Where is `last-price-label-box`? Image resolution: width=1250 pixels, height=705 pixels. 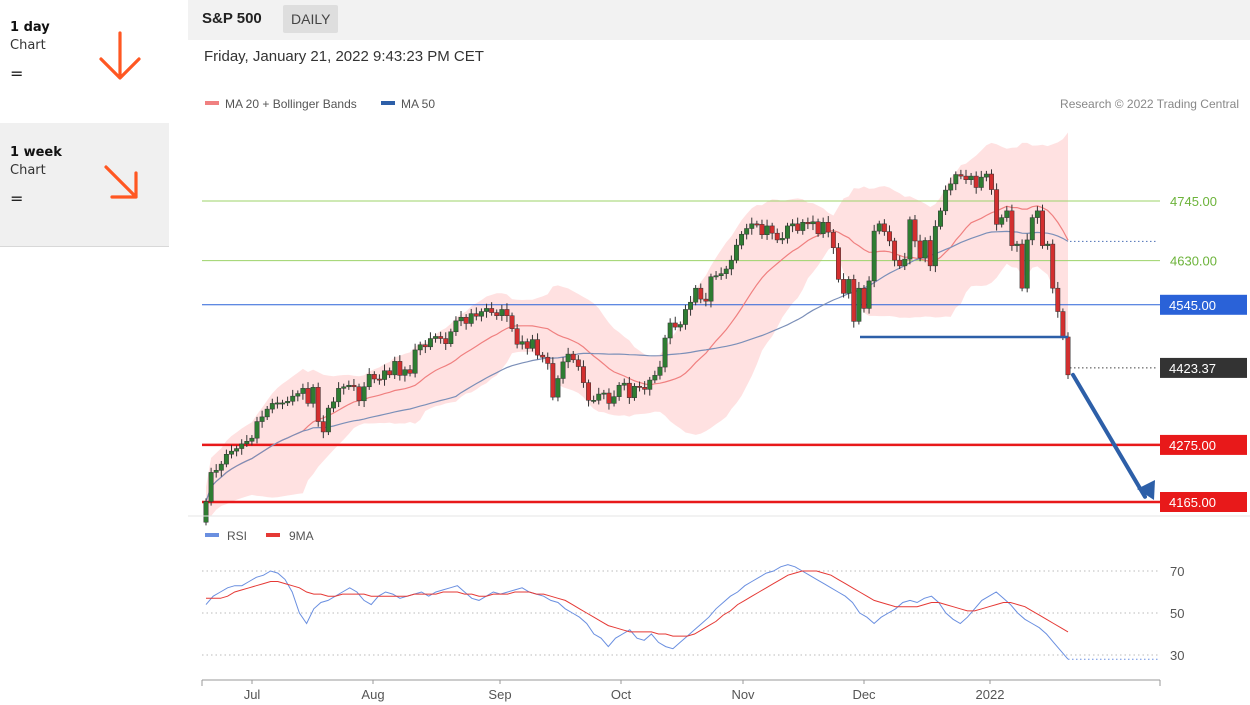
last-price-label-box is located at coordinates (1203, 367).